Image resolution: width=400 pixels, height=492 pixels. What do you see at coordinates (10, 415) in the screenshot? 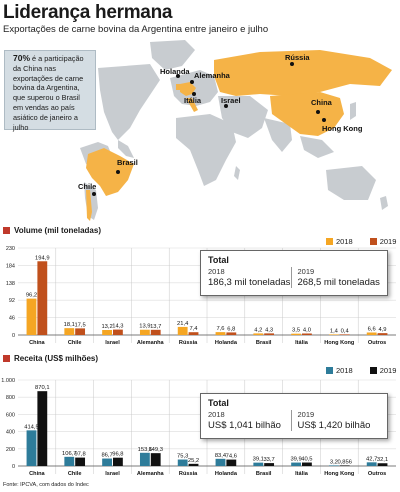
I see `receita-ytick-label: 600` at bounding box center [10, 415].